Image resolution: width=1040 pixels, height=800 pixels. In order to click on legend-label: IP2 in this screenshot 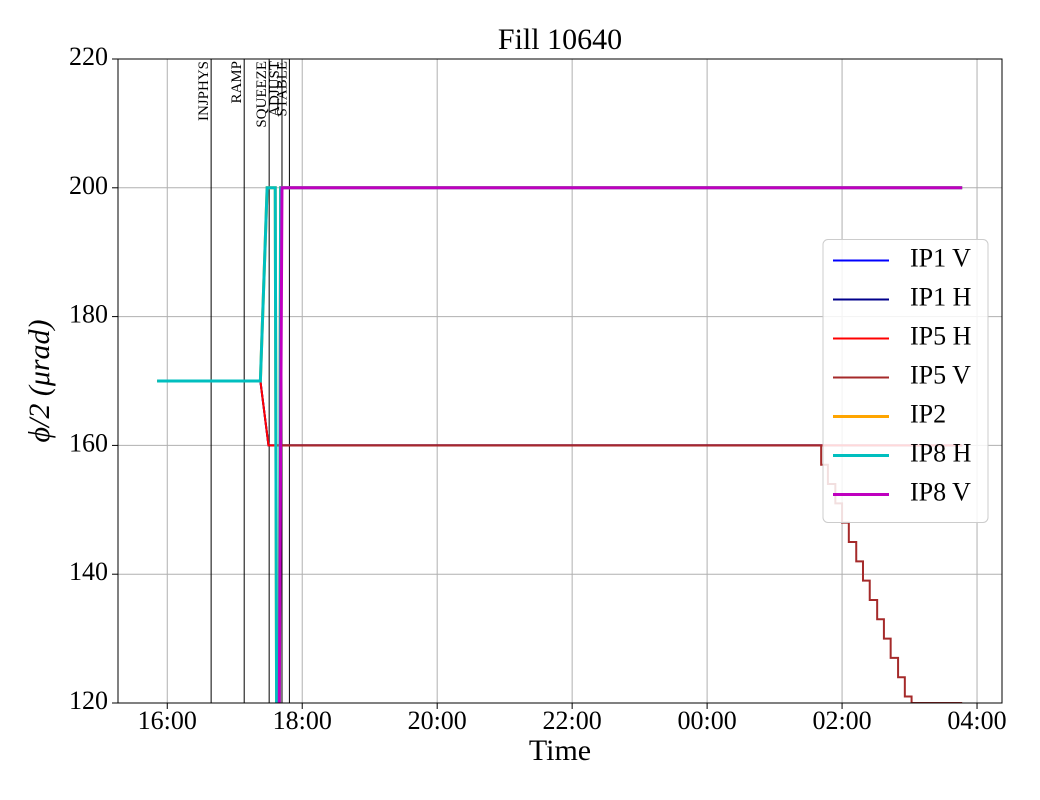, I will do `click(928, 413)`.